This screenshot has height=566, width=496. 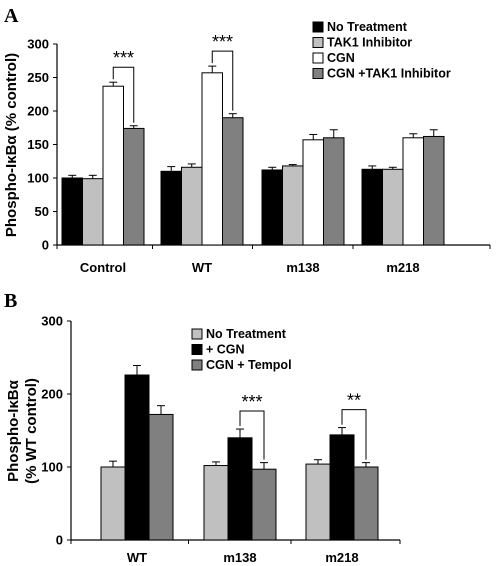 What do you see at coordinates (225, 350) in the screenshot?
I see `legend-label: + CGN` at bounding box center [225, 350].